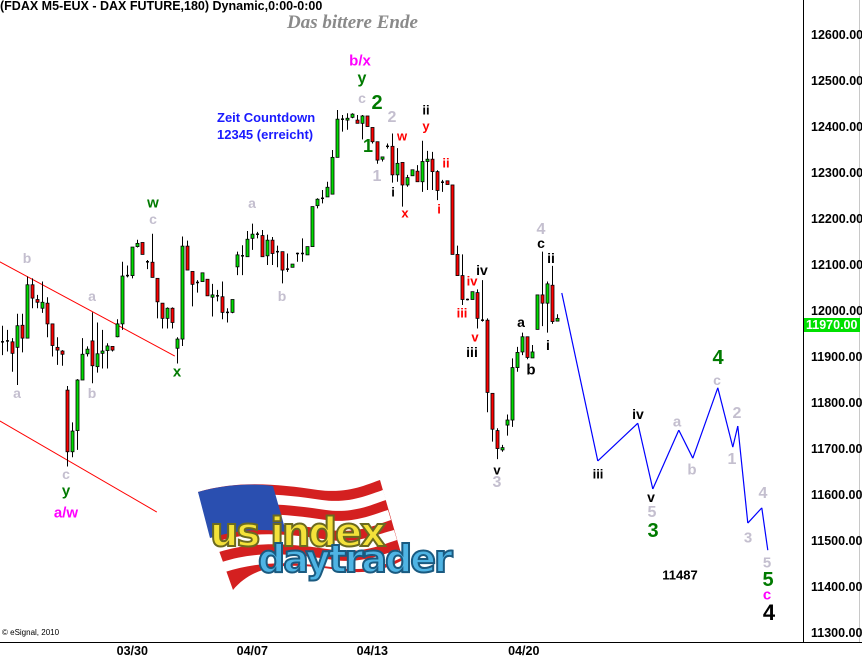 The height and width of the screenshot is (661, 862). I want to click on wave-label: iii, so click(598, 474).